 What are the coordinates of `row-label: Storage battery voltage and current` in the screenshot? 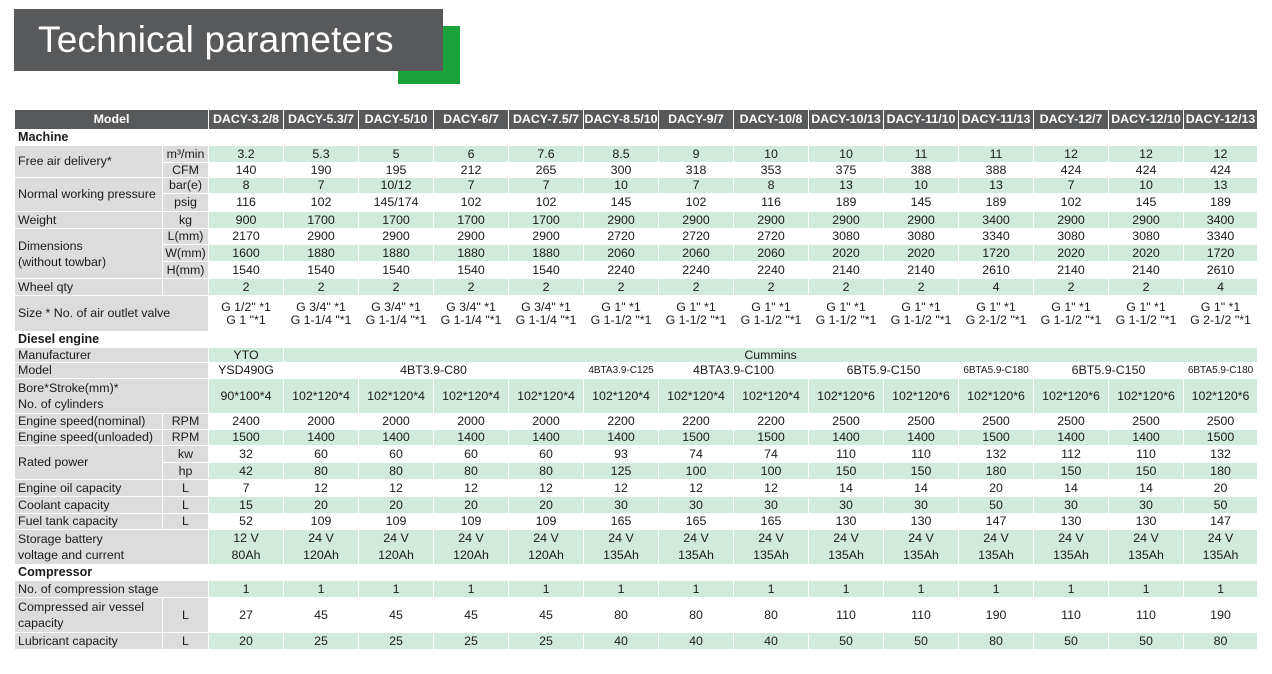 It's located at (111, 547).